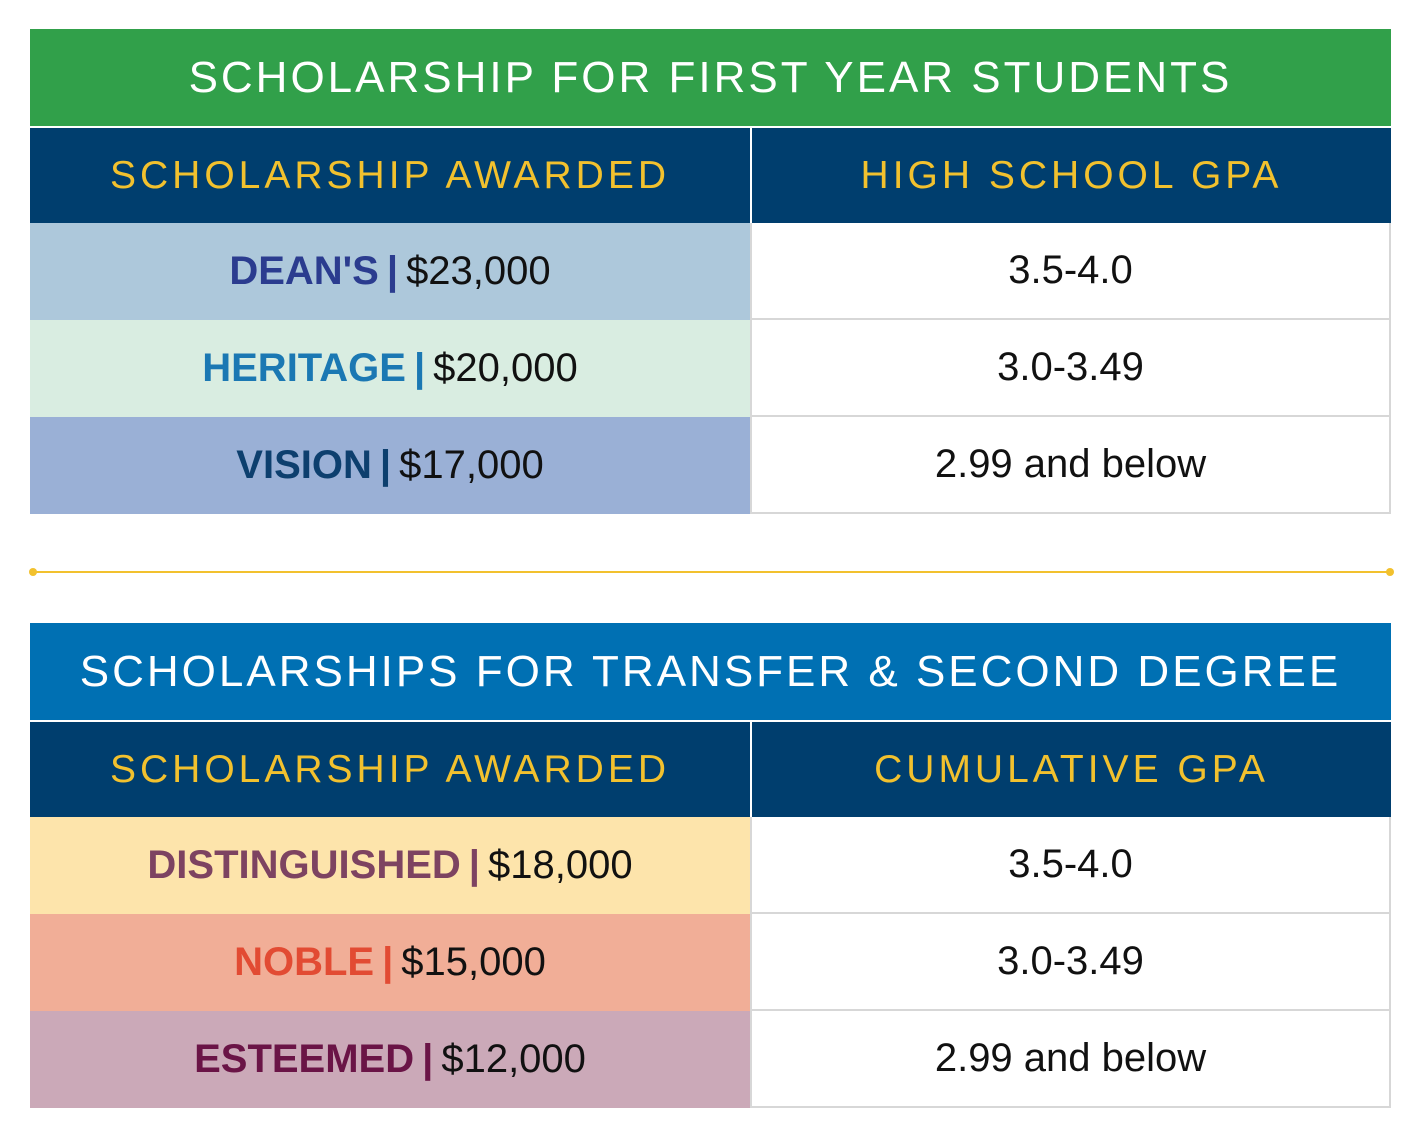  Describe the element at coordinates (505, 368) in the screenshot. I see `award-amount: $20,000` at that location.